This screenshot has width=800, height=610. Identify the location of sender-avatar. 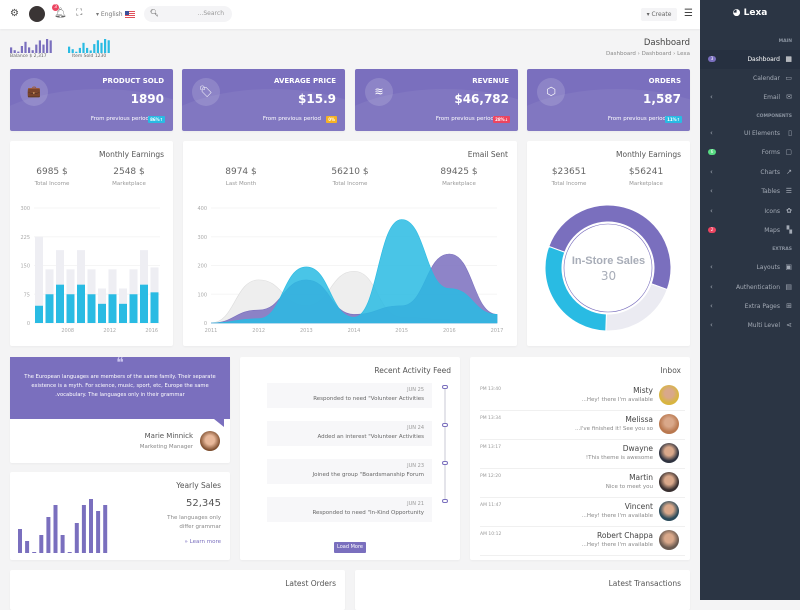
(669, 482).